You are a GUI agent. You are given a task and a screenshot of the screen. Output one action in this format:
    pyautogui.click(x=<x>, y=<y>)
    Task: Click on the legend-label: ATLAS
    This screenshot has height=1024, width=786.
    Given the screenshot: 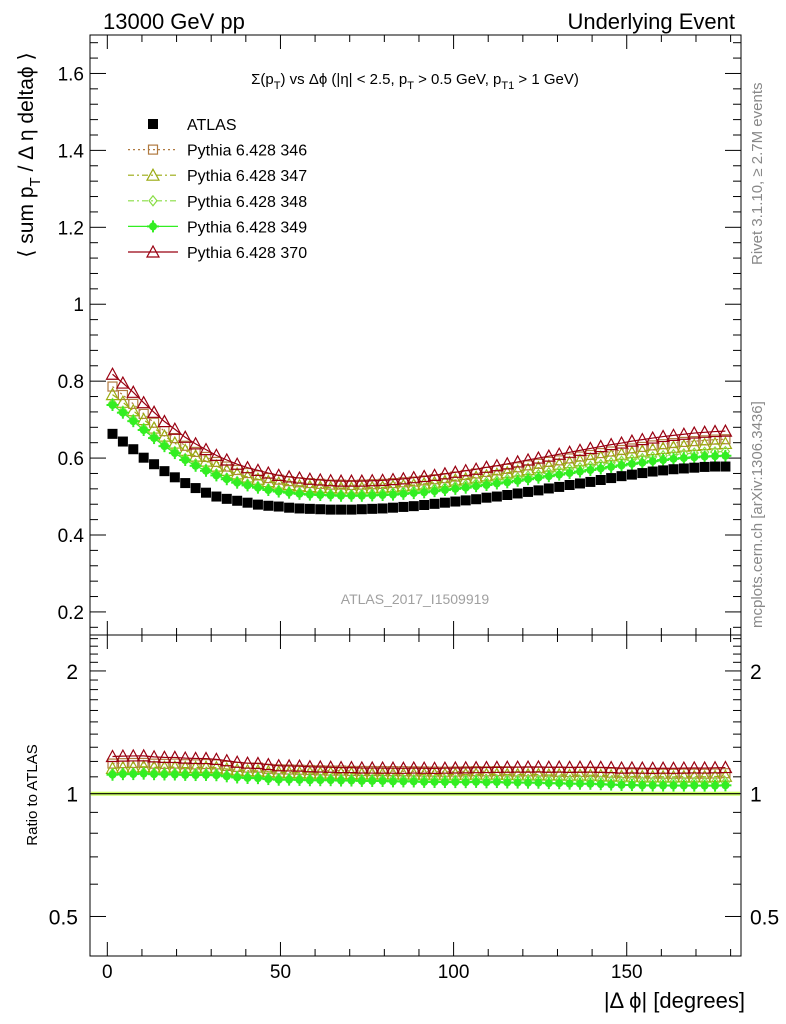 What is the action you would take?
    pyautogui.click(x=212, y=125)
    